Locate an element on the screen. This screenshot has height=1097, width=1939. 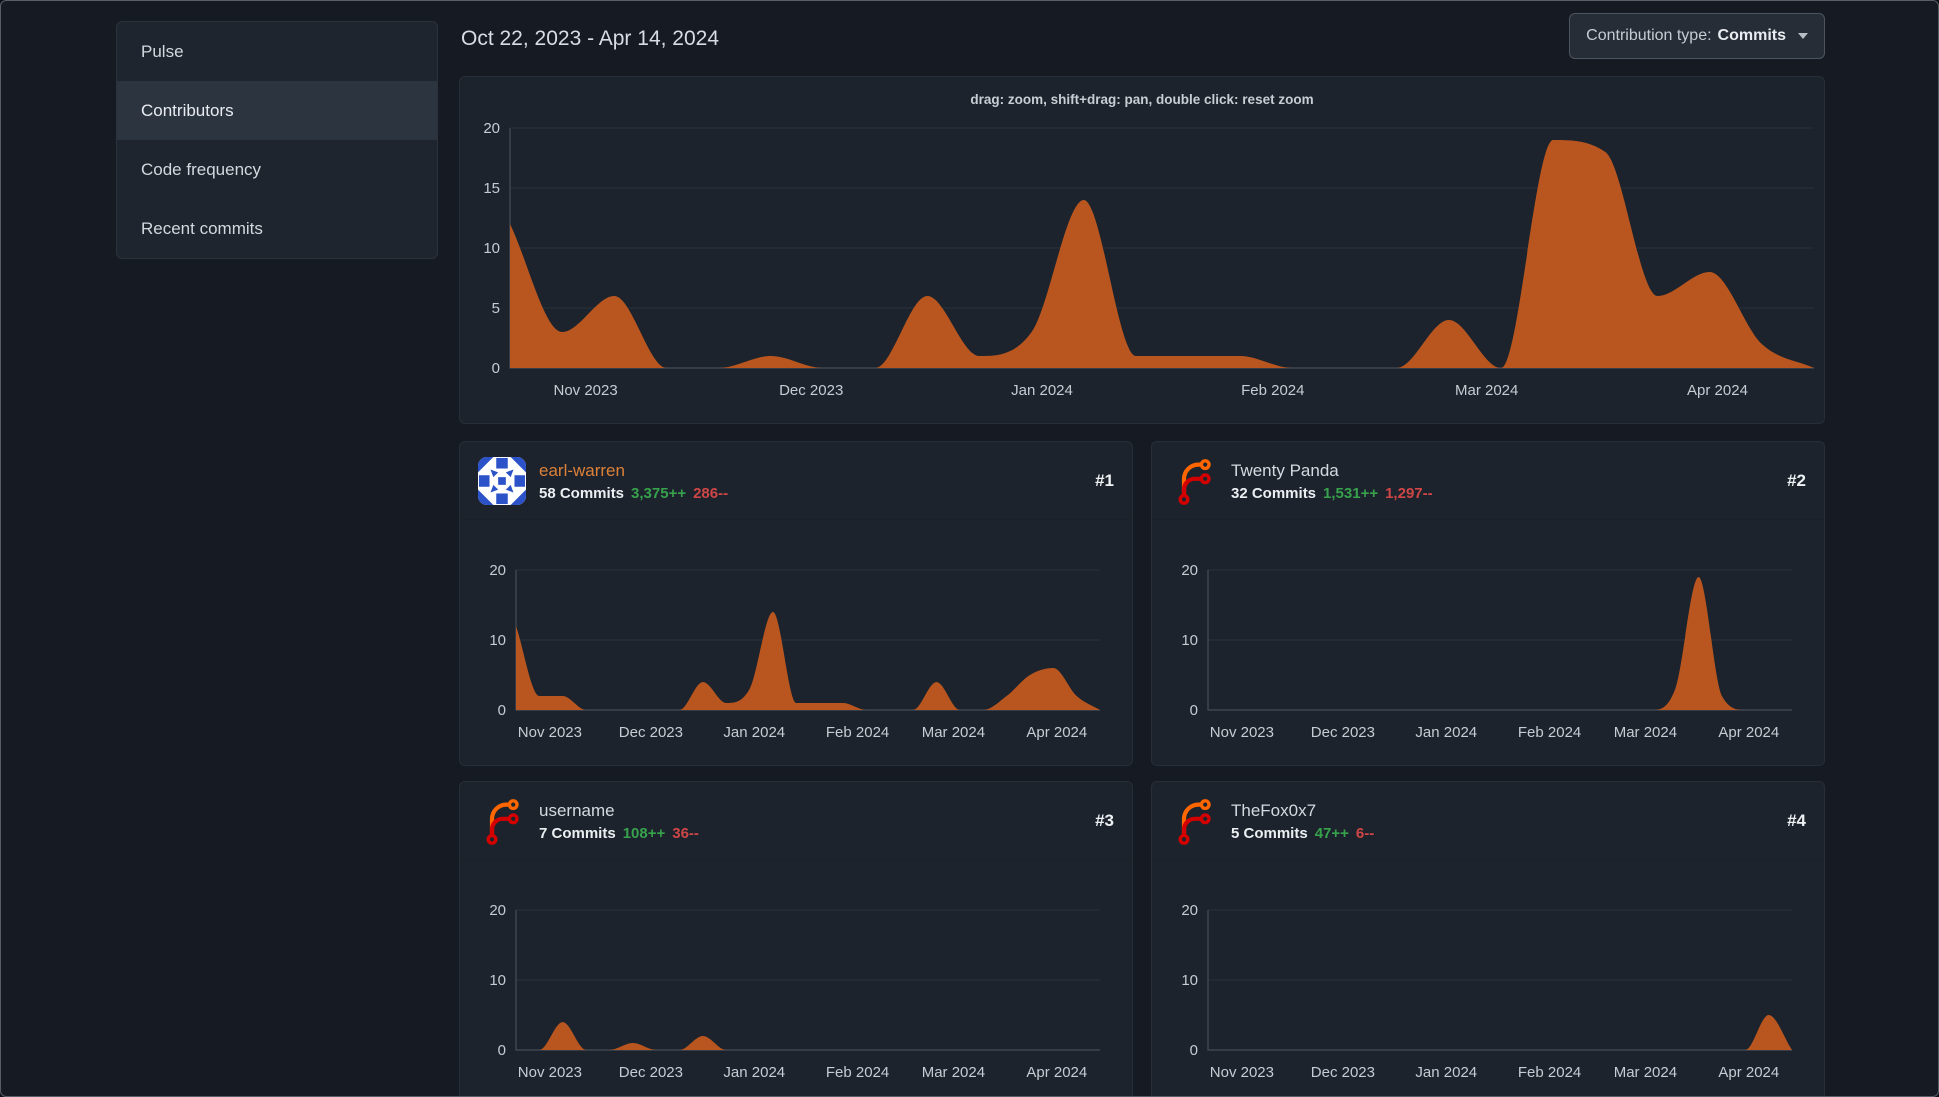
contribution-type-label: Contribution type: is located at coordinates (1649, 35).